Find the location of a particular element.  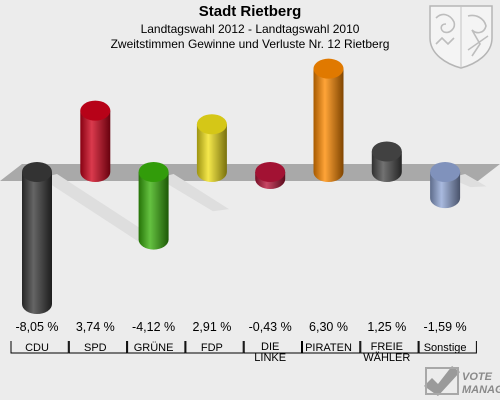

baseline-platform is located at coordinates (250, 172).